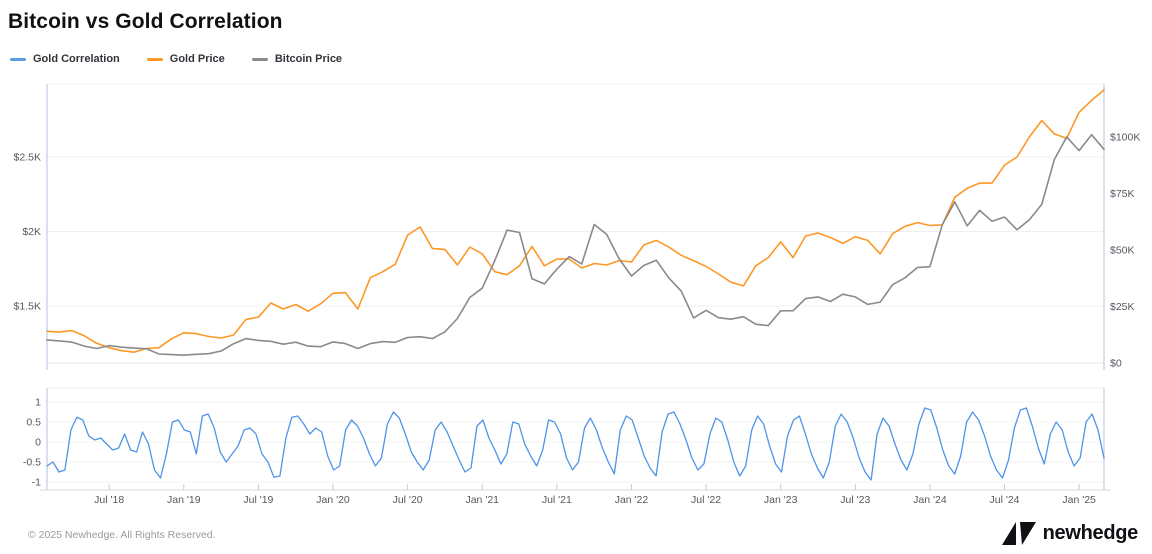  Describe the element at coordinates (197, 59) in the screenshot. I see `legend-label: Gold Price` at that location.